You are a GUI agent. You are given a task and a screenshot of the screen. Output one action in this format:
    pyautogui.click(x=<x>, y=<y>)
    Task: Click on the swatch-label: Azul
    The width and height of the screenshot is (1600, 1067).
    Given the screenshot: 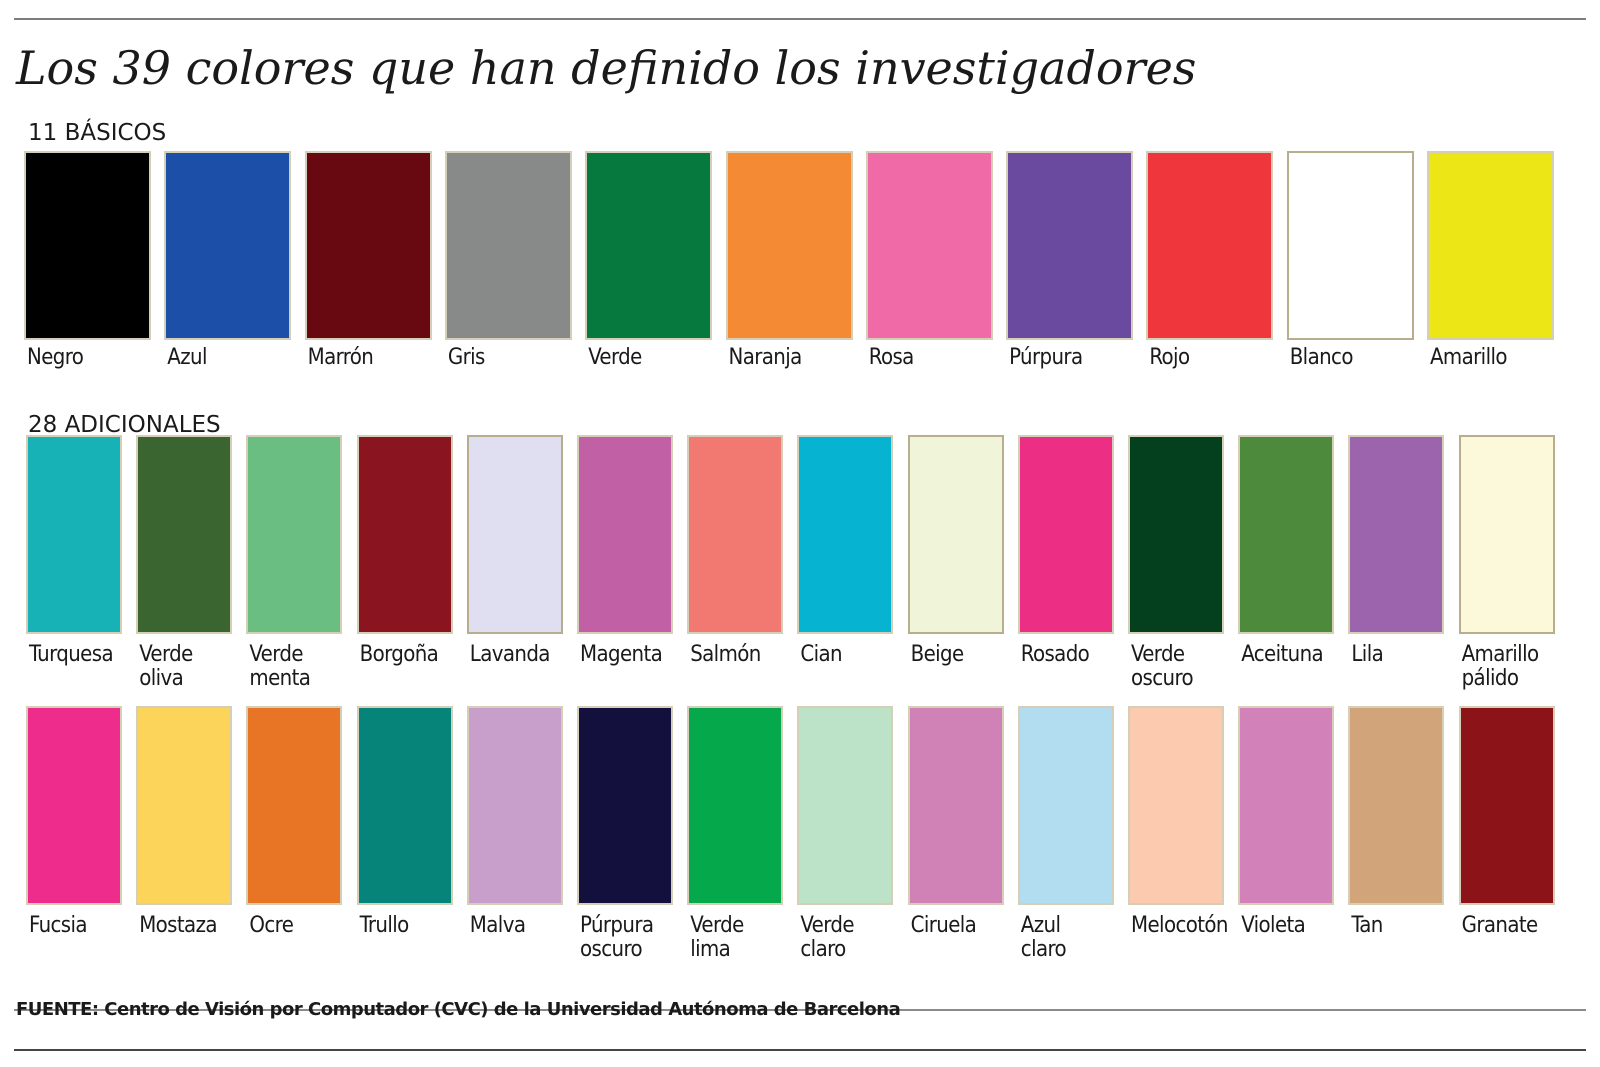 What is the action you would take?
    pyautogui.click(x=187, y=357)
    